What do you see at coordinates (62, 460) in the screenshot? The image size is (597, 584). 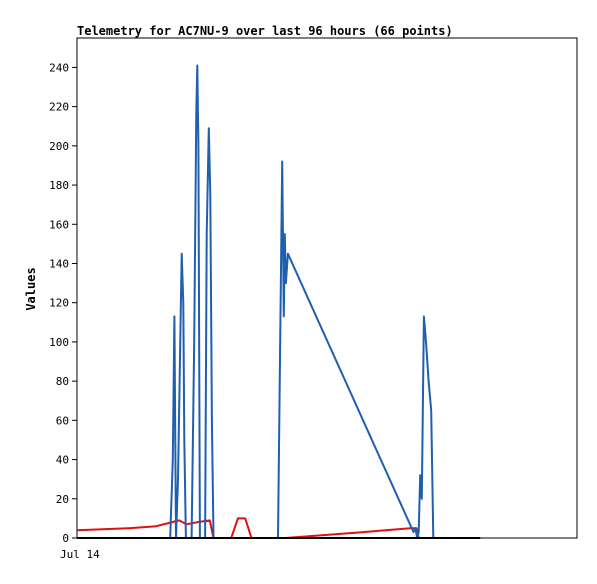 I see `y-tick-label: 40` at bounding box center [62, 460].